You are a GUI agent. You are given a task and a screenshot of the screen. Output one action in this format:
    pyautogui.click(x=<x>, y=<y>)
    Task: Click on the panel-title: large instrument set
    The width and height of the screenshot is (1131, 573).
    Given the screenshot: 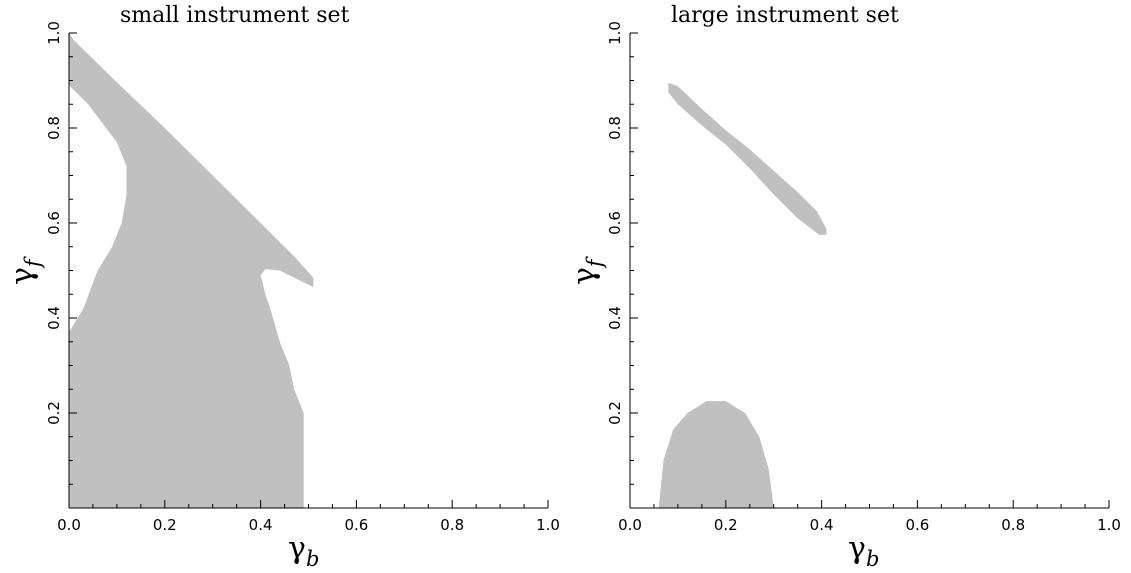 What is the action you would take?
    pyautogui.click(x=785, y=15)
    